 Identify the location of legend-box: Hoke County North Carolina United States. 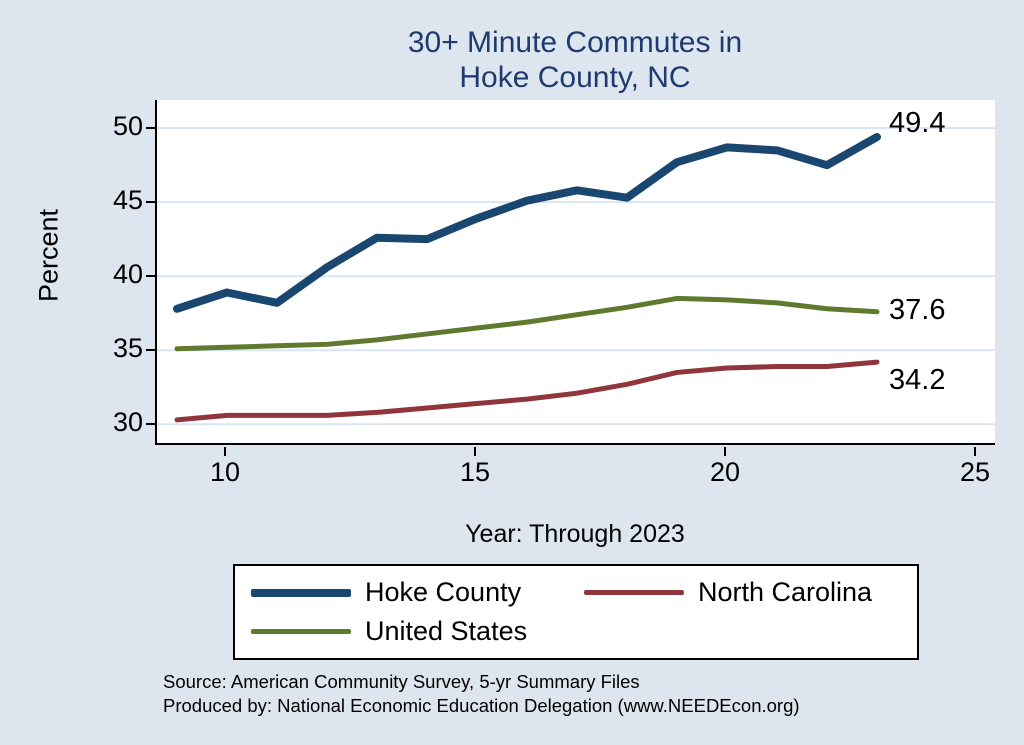
(576, 612).